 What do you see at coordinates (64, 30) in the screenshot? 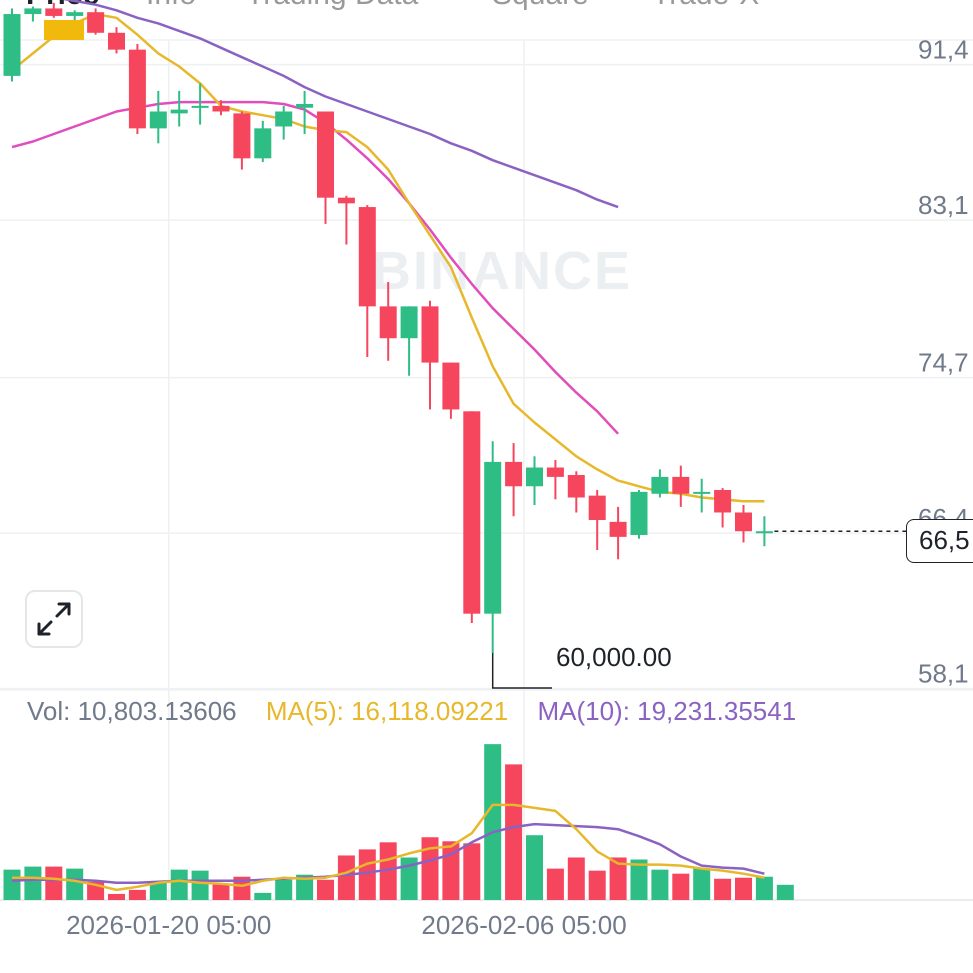
I see `top-highlight-marker` at bounding box center [64, 30].